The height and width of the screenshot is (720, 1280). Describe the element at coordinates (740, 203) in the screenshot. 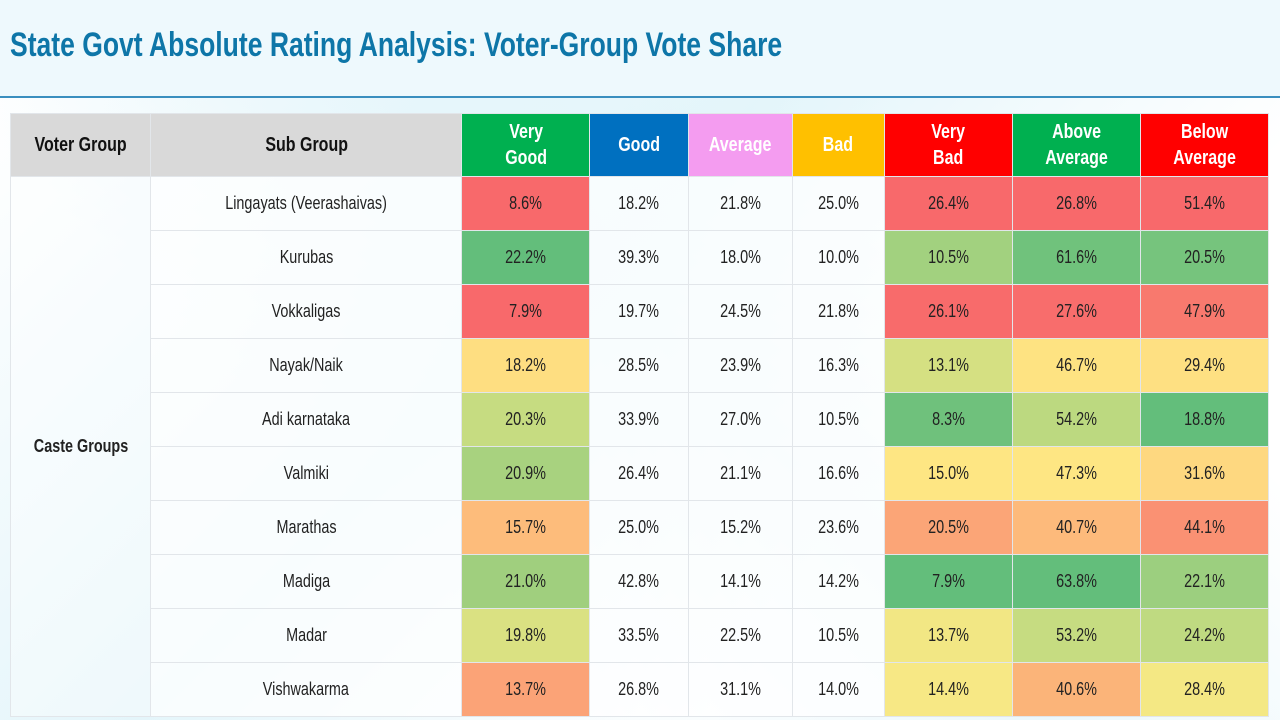

I see `value-cell-average: 21.8%` at that location.